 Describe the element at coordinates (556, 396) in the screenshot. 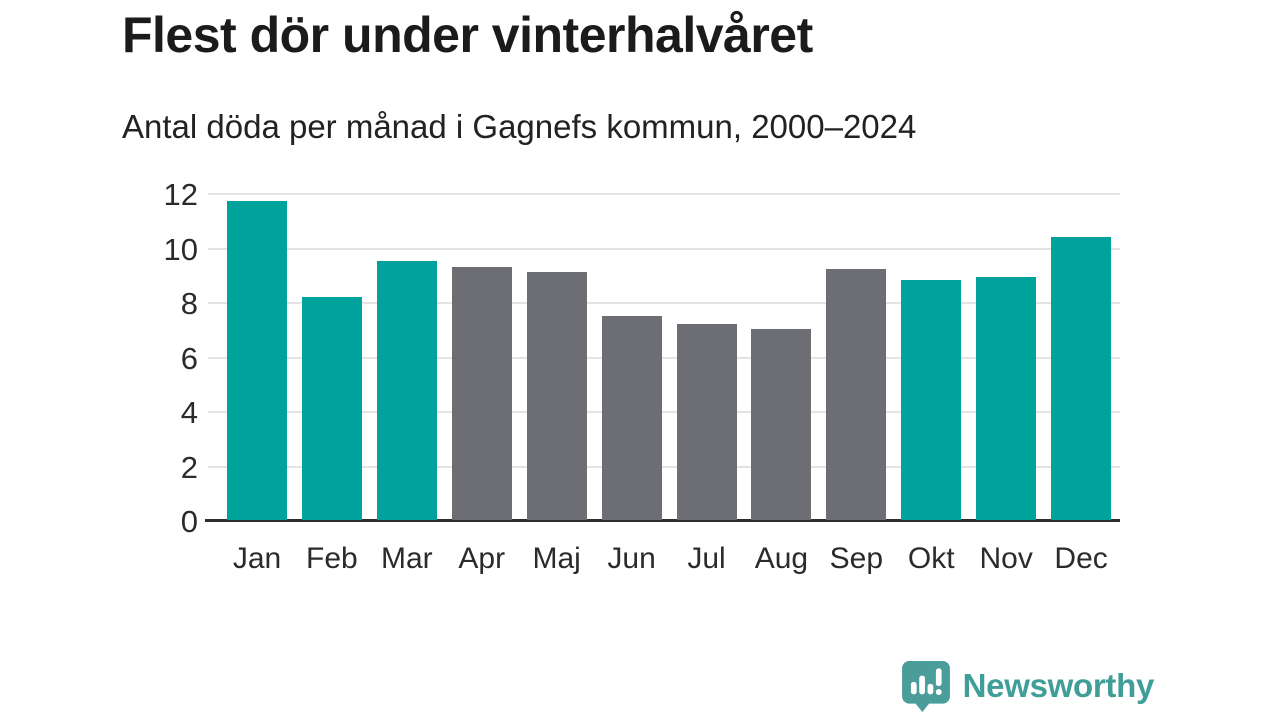

I see `bar-maj` at that location.